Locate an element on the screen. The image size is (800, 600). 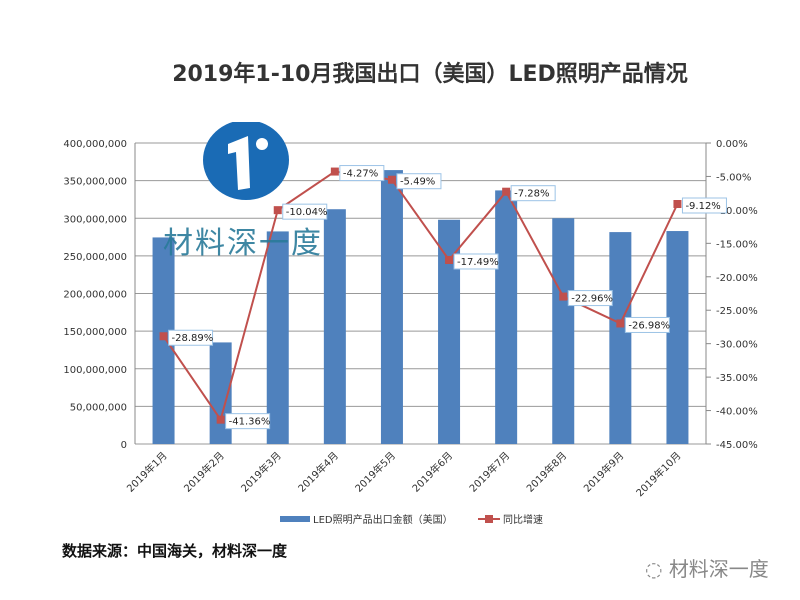
right-tick-label: -45.00% is located at coordinates (737, 445).